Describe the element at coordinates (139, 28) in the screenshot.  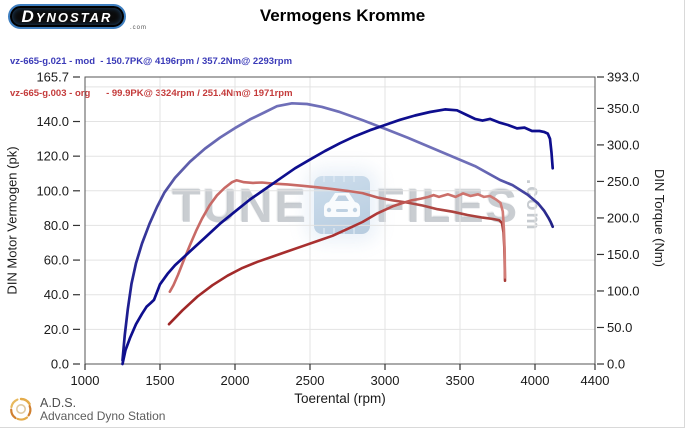
I see `dynostar-logo-suffix: .com` at that location.